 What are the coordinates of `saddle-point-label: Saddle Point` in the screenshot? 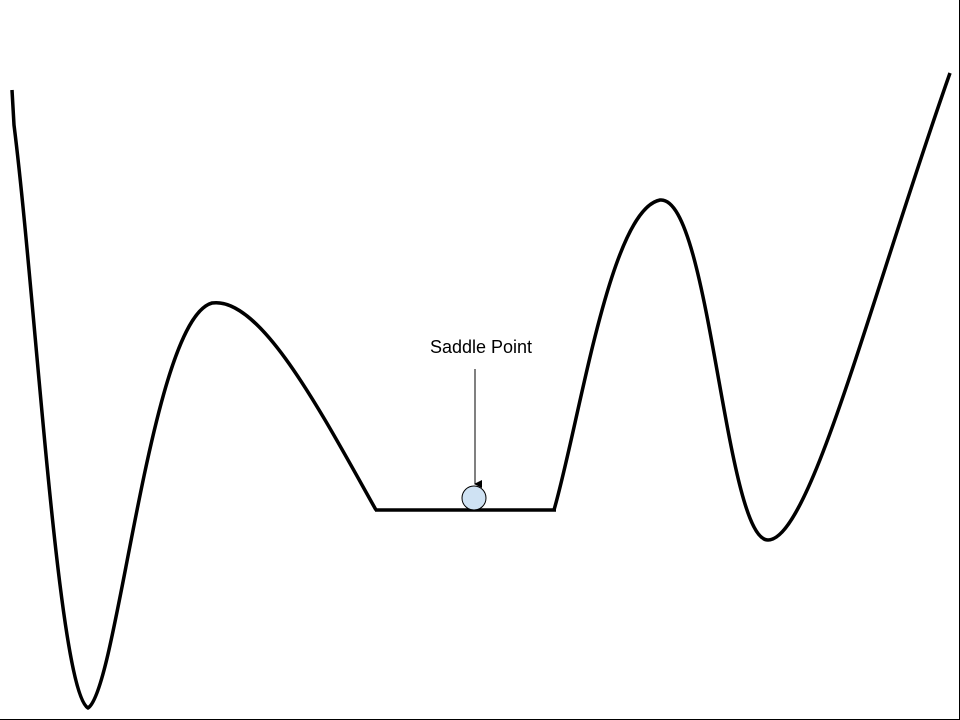 It's located at (481, 347).